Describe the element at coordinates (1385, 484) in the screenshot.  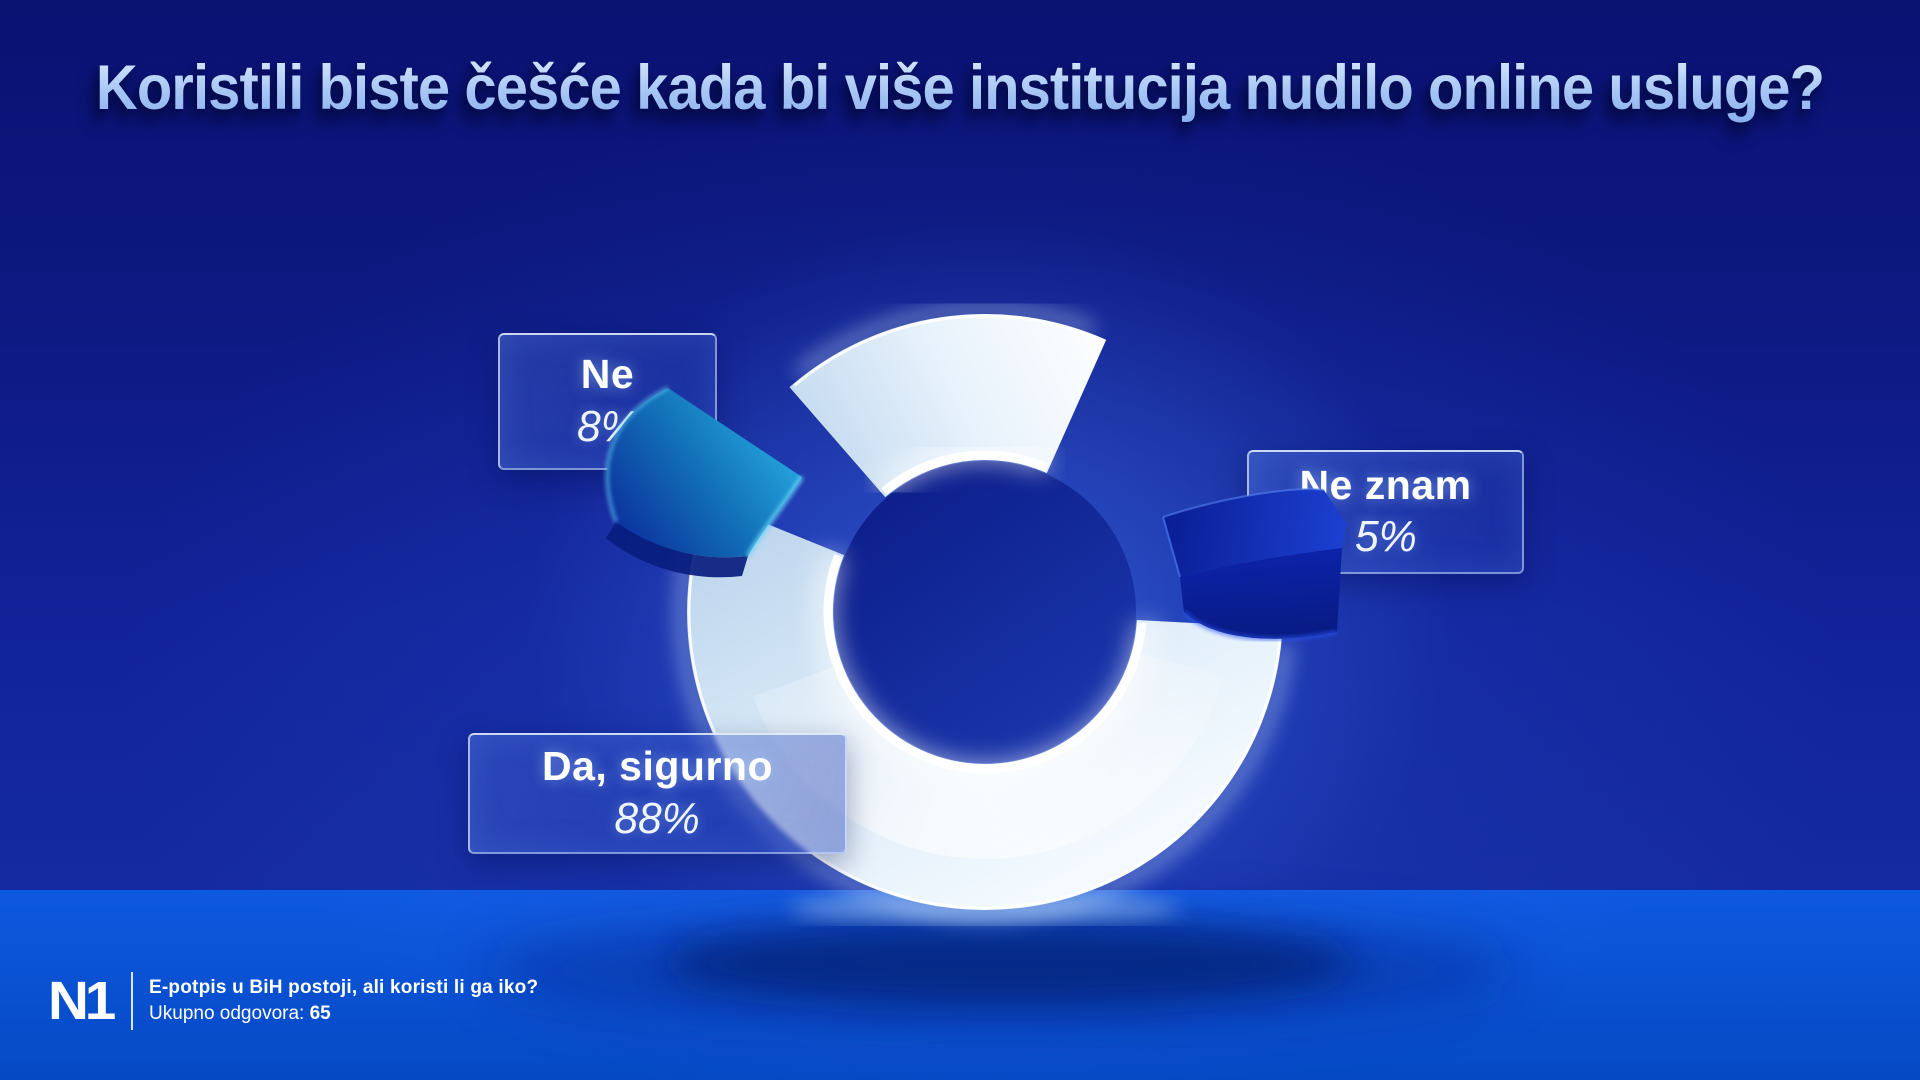
I see `label-neznam-text: Ne znam` at that location.